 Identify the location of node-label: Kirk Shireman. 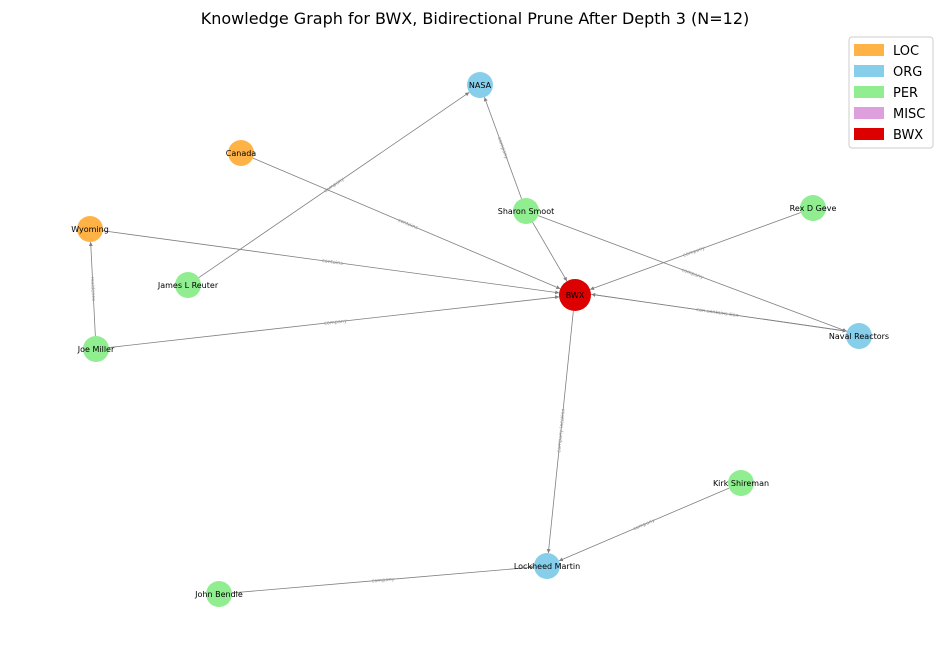
(741, 483).